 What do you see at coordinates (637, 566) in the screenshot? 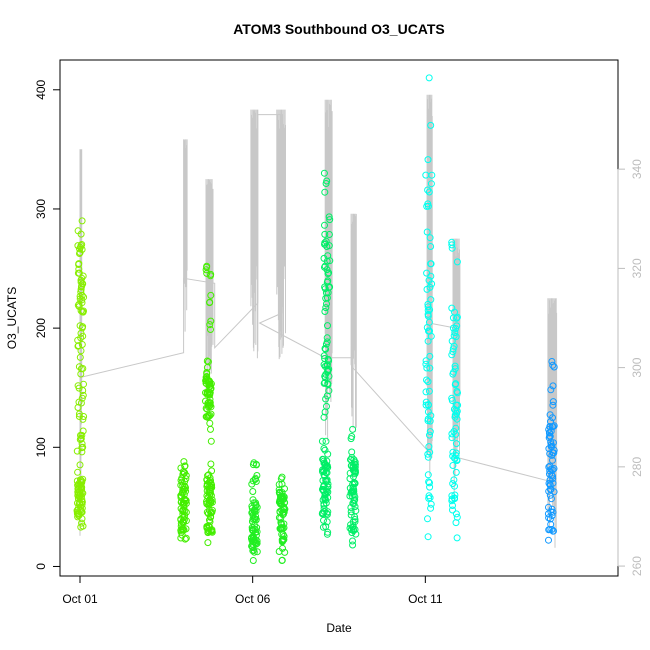
I see `y2-tick-label-0: 260` at bounding box center [637, 566].